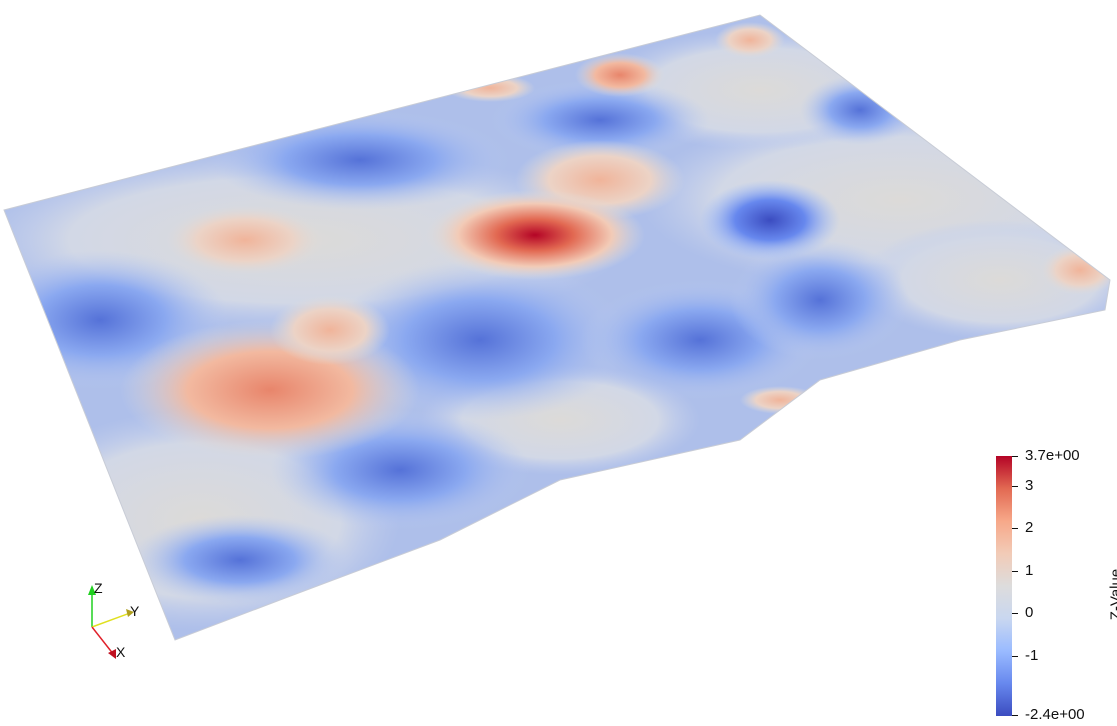 This screenshot has width=1117, height=726. Describe the element at coordinates (1029, 527) in the screenshot. I see `colorbar-tick-label: 2` at that location.